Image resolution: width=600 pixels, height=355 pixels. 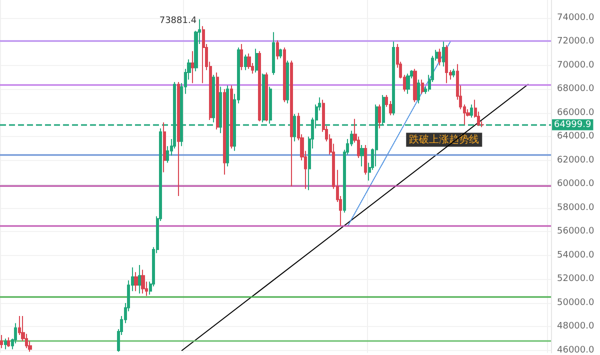 What do you see at coordinates (575, 160) in the screenshot?
I see `y-tick-label: 62000.0` at bounding box center [575, 160].